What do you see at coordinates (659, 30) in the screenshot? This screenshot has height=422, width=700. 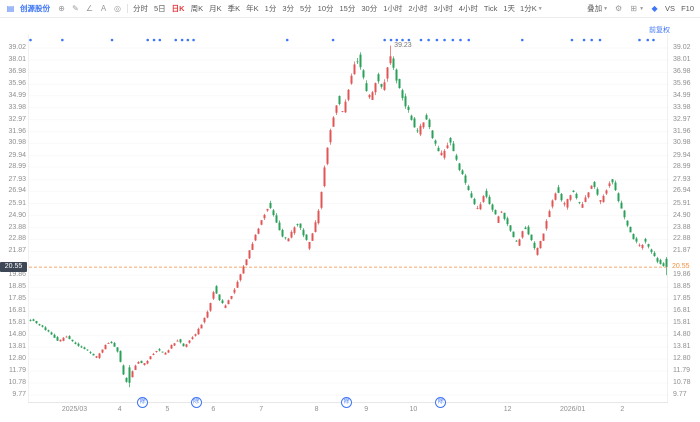 I see `price-adjust-mode: 前复权` at bounding box center [659, 30].